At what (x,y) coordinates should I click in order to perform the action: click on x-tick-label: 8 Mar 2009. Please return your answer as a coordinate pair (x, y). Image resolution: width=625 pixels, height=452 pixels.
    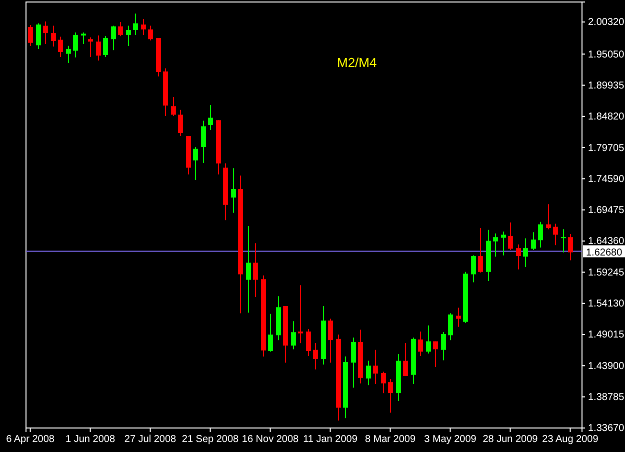
    Looking at the image, I should click on (390, 440).